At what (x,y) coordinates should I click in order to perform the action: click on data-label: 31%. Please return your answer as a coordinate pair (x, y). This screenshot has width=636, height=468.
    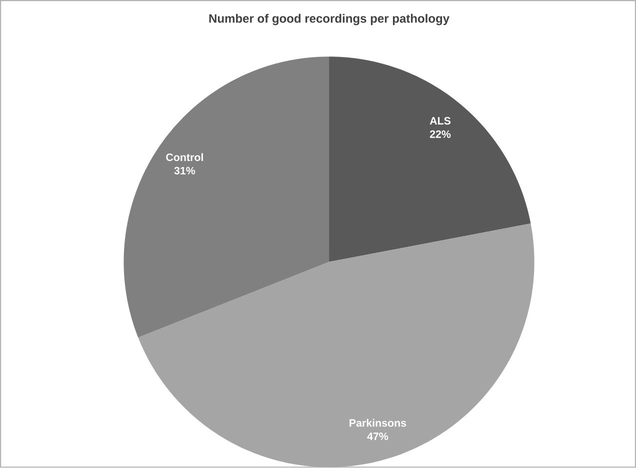
    Looking at the image, I should click on (185, 170).